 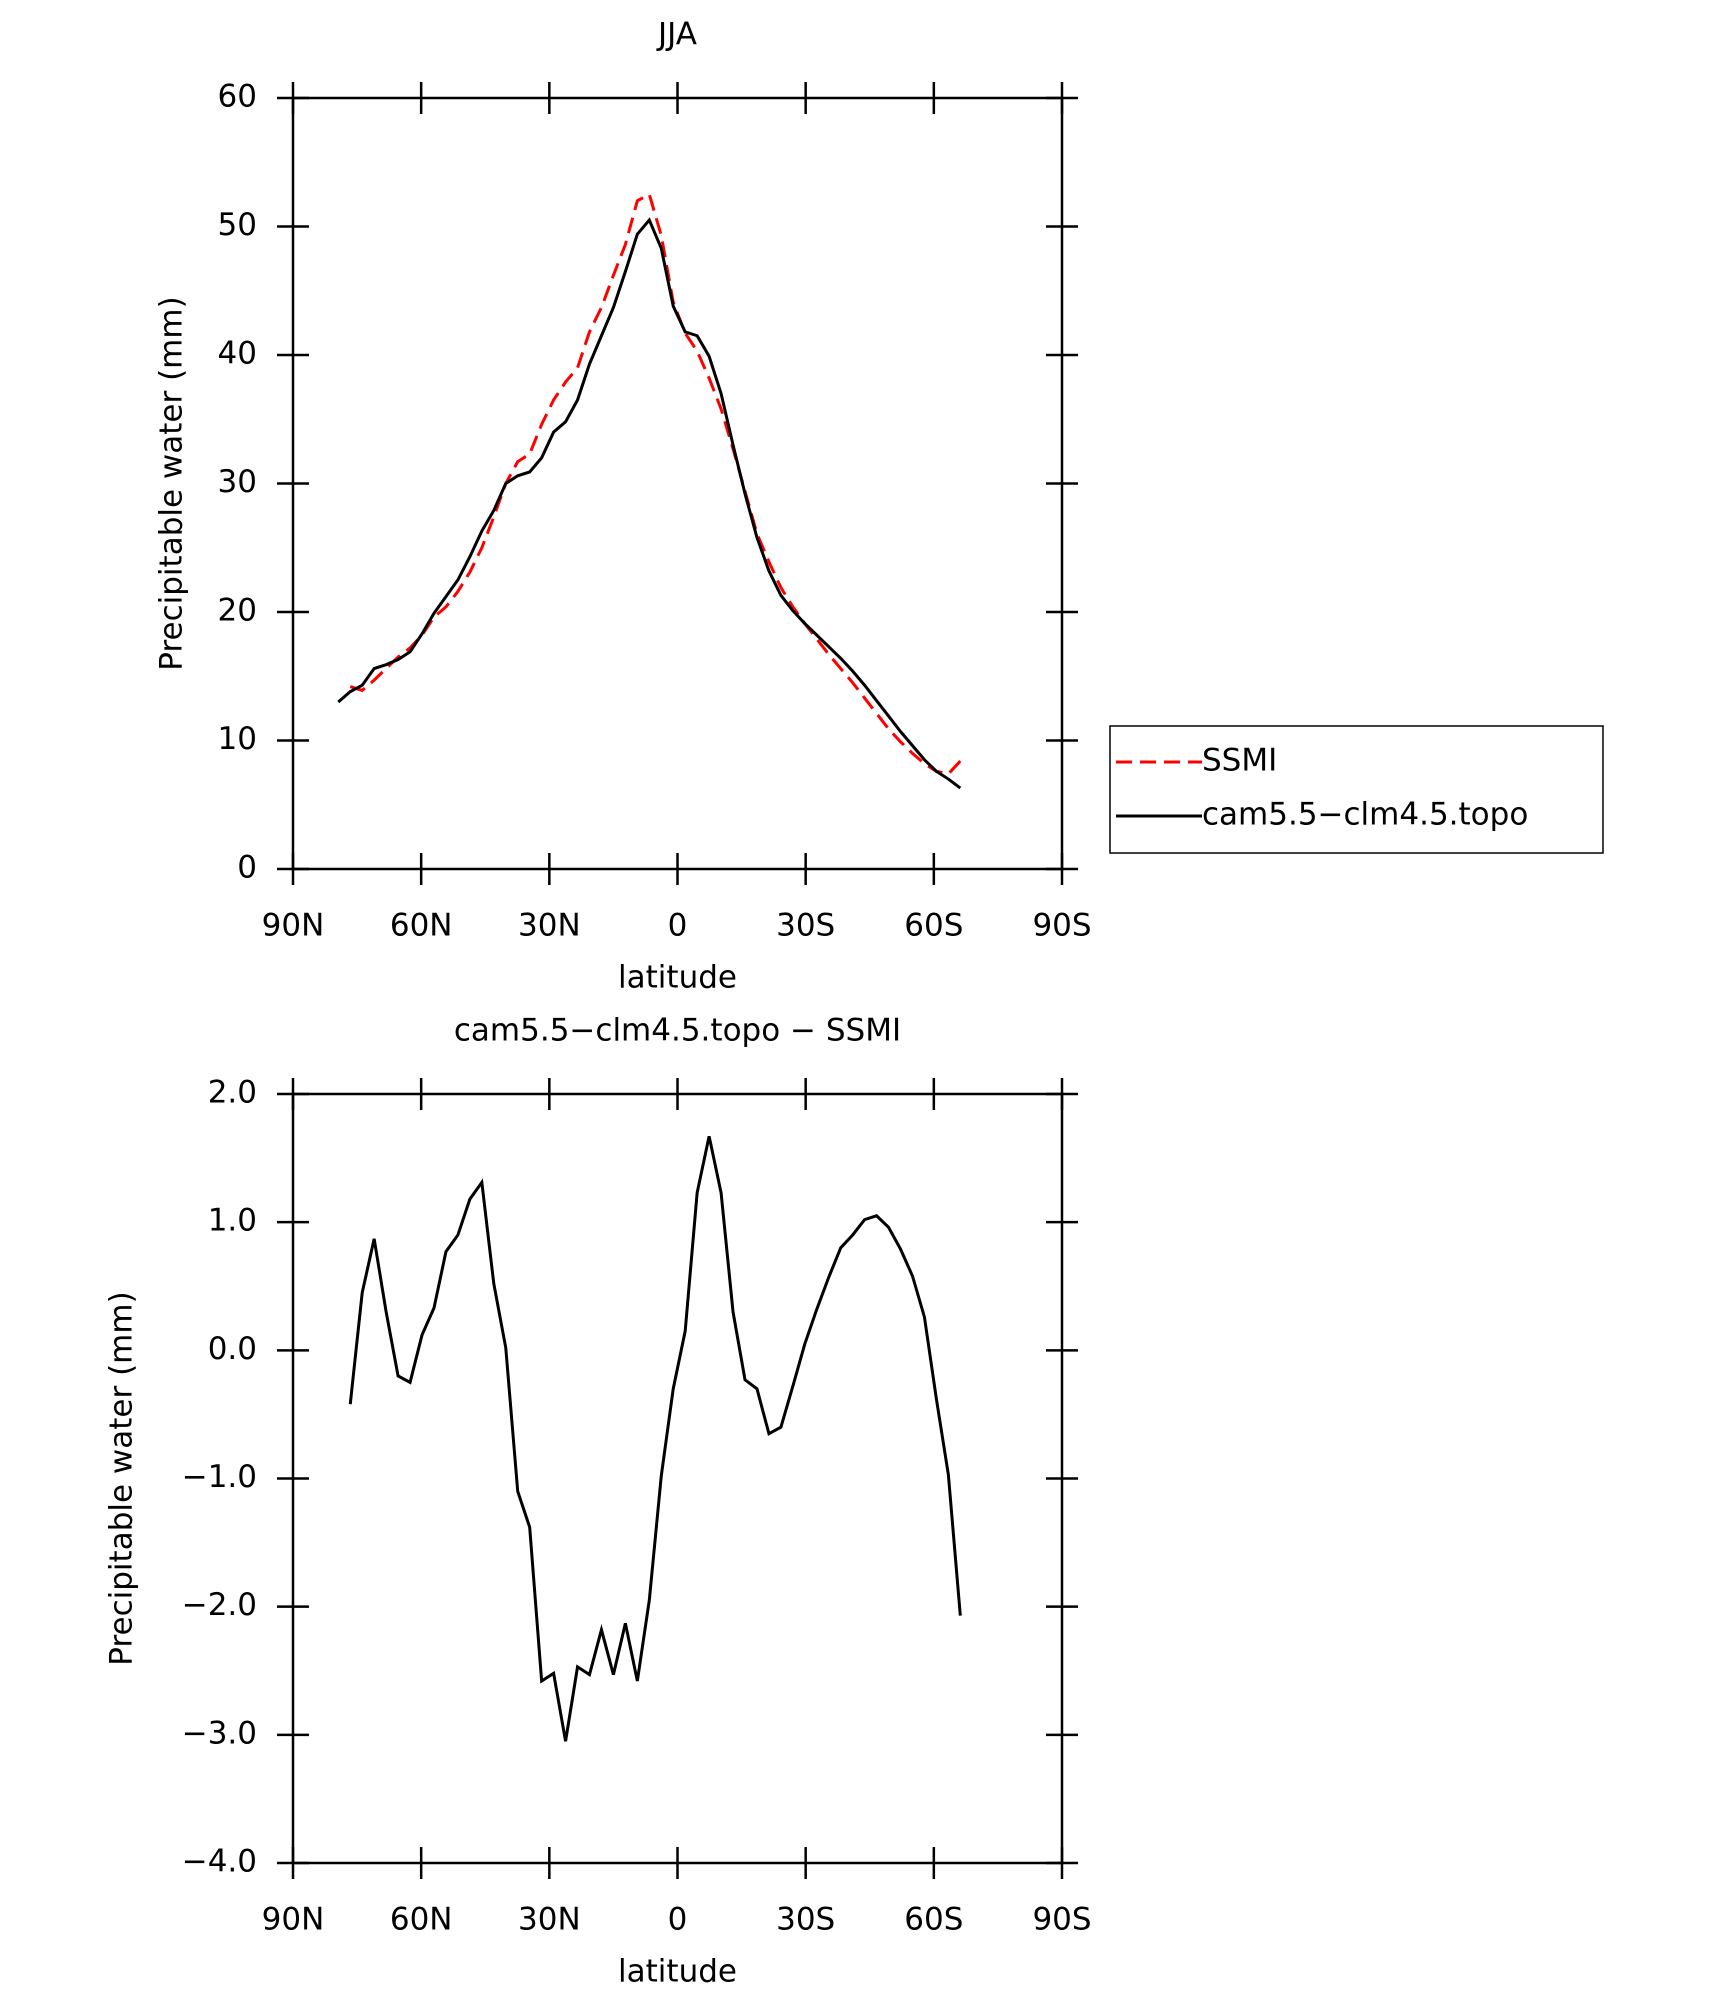 I want to click on y-tick-label: 20, so click(x=237, y=611).